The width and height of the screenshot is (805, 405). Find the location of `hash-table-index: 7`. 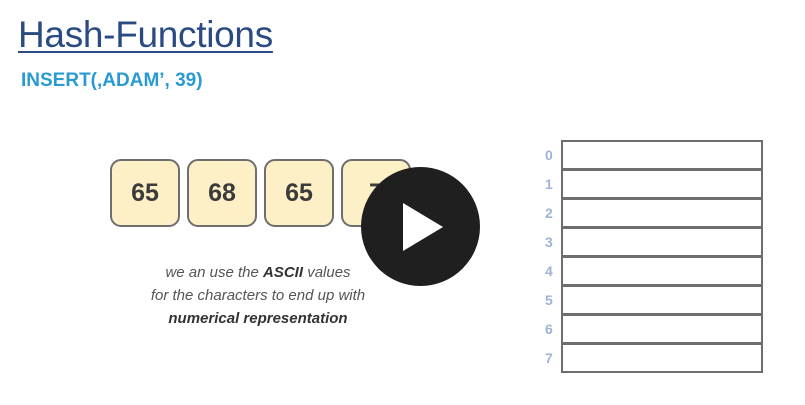

hash-table-index: 7 is located at coordinates (549, 357).